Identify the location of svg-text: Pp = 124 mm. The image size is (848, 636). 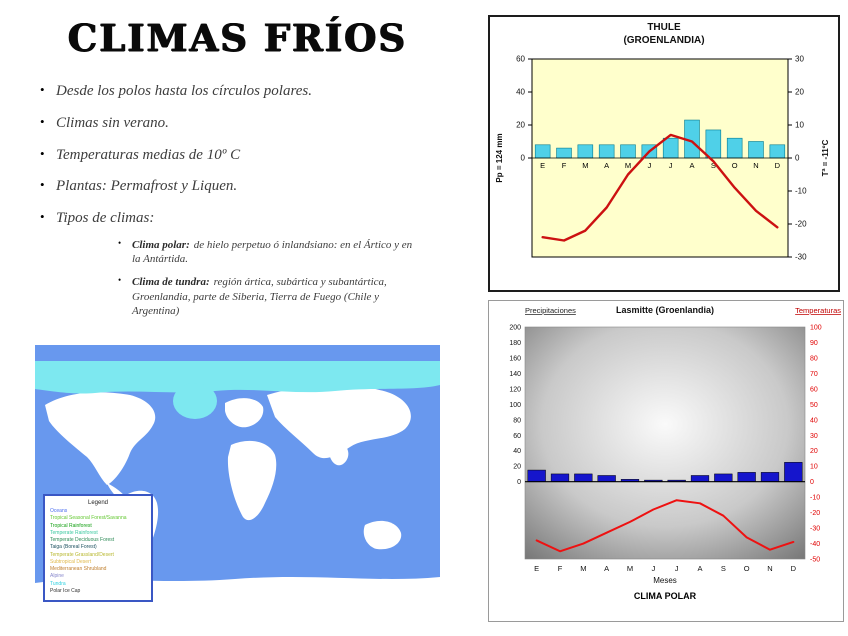
(499, 157).